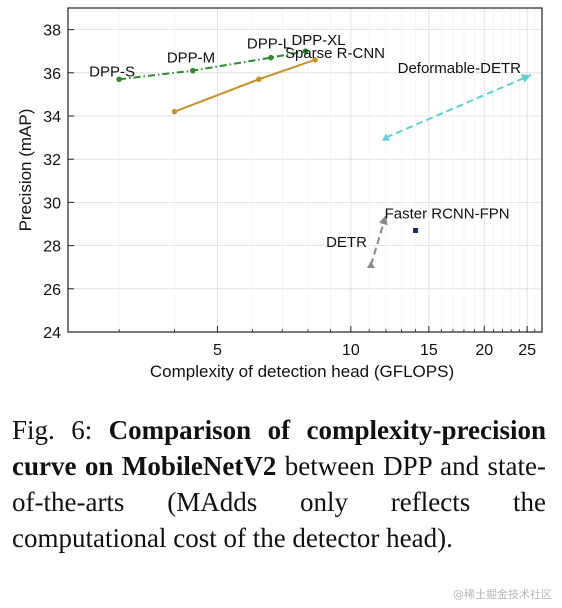 Image resolution: width=562 pixels, height=608 pixels. Describe the element at coordinates (335, 53) in the screenshot. I see `series-label-sparse-rcnn: Sparse R-CNN` at that location.